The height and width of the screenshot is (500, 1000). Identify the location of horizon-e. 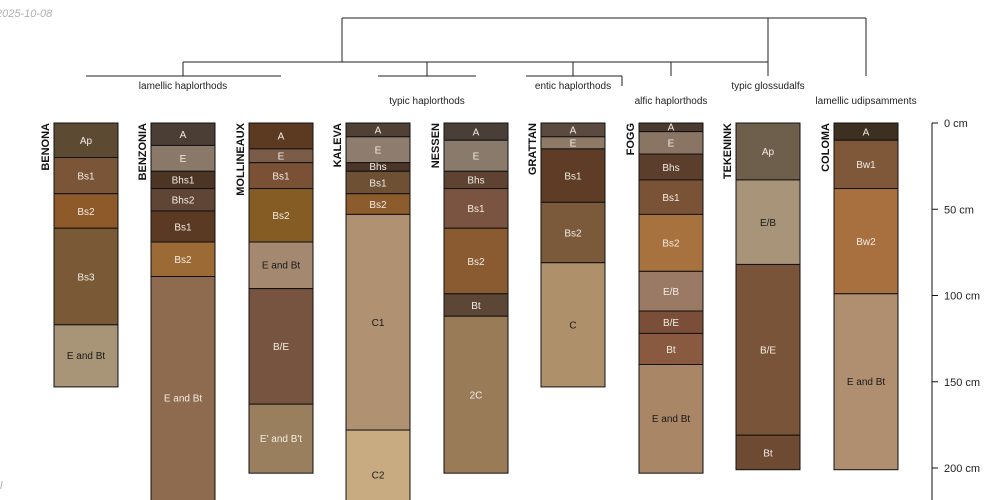
(476, 155).